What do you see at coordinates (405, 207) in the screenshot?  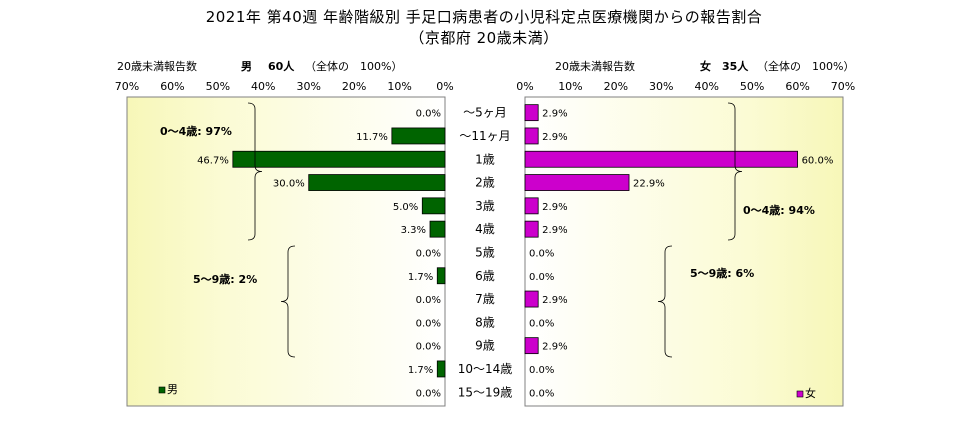 I see `male-bar-label: 5.0%` at bounding box center [405, 207].